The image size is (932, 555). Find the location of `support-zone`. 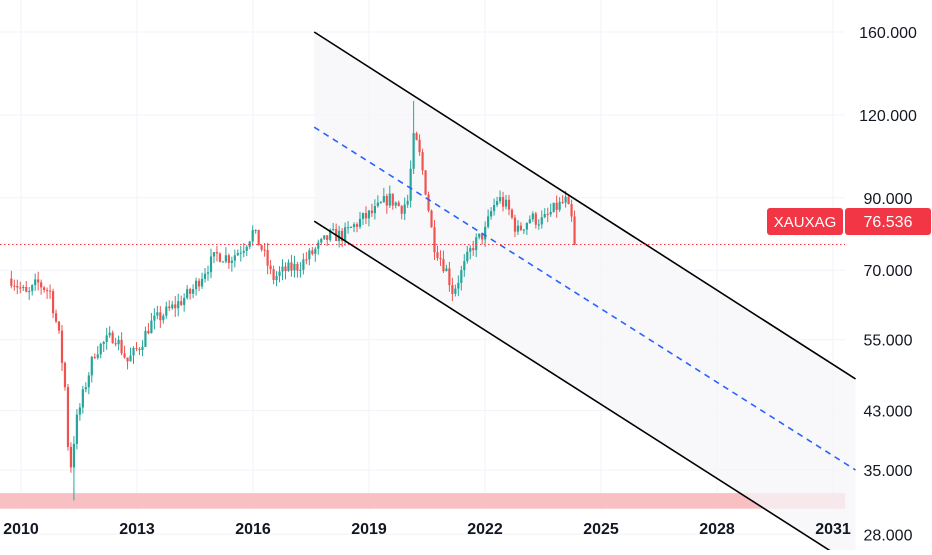

support-zone is located at coordinates (422, 501).